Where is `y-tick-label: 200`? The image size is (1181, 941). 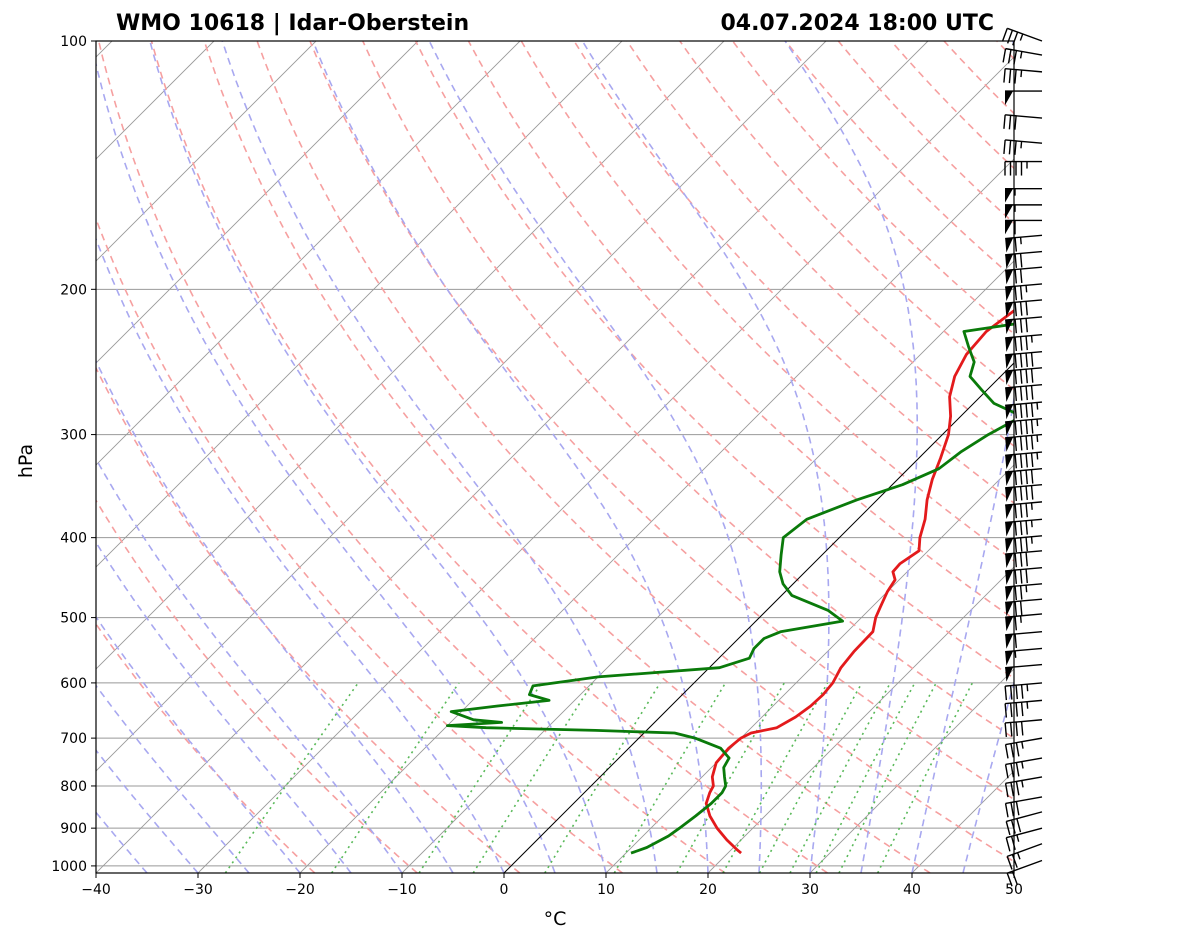
y-tick-label: 200 is located at coordinates (73, 290).